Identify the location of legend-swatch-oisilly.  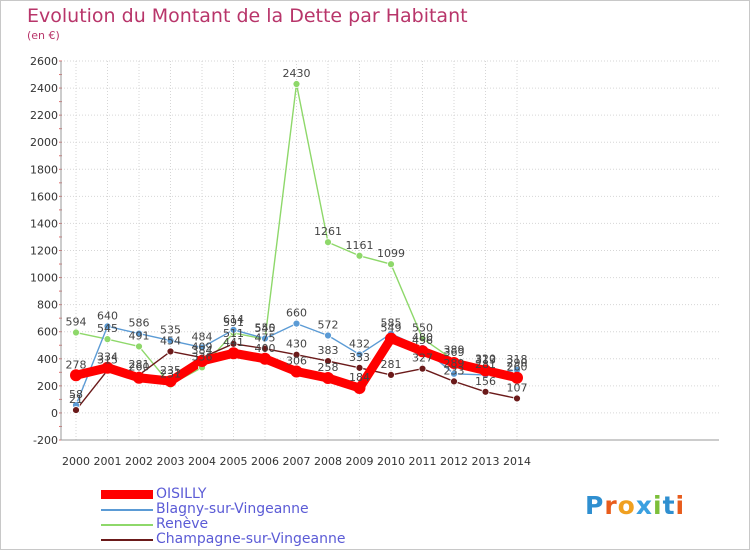
(127, 494).